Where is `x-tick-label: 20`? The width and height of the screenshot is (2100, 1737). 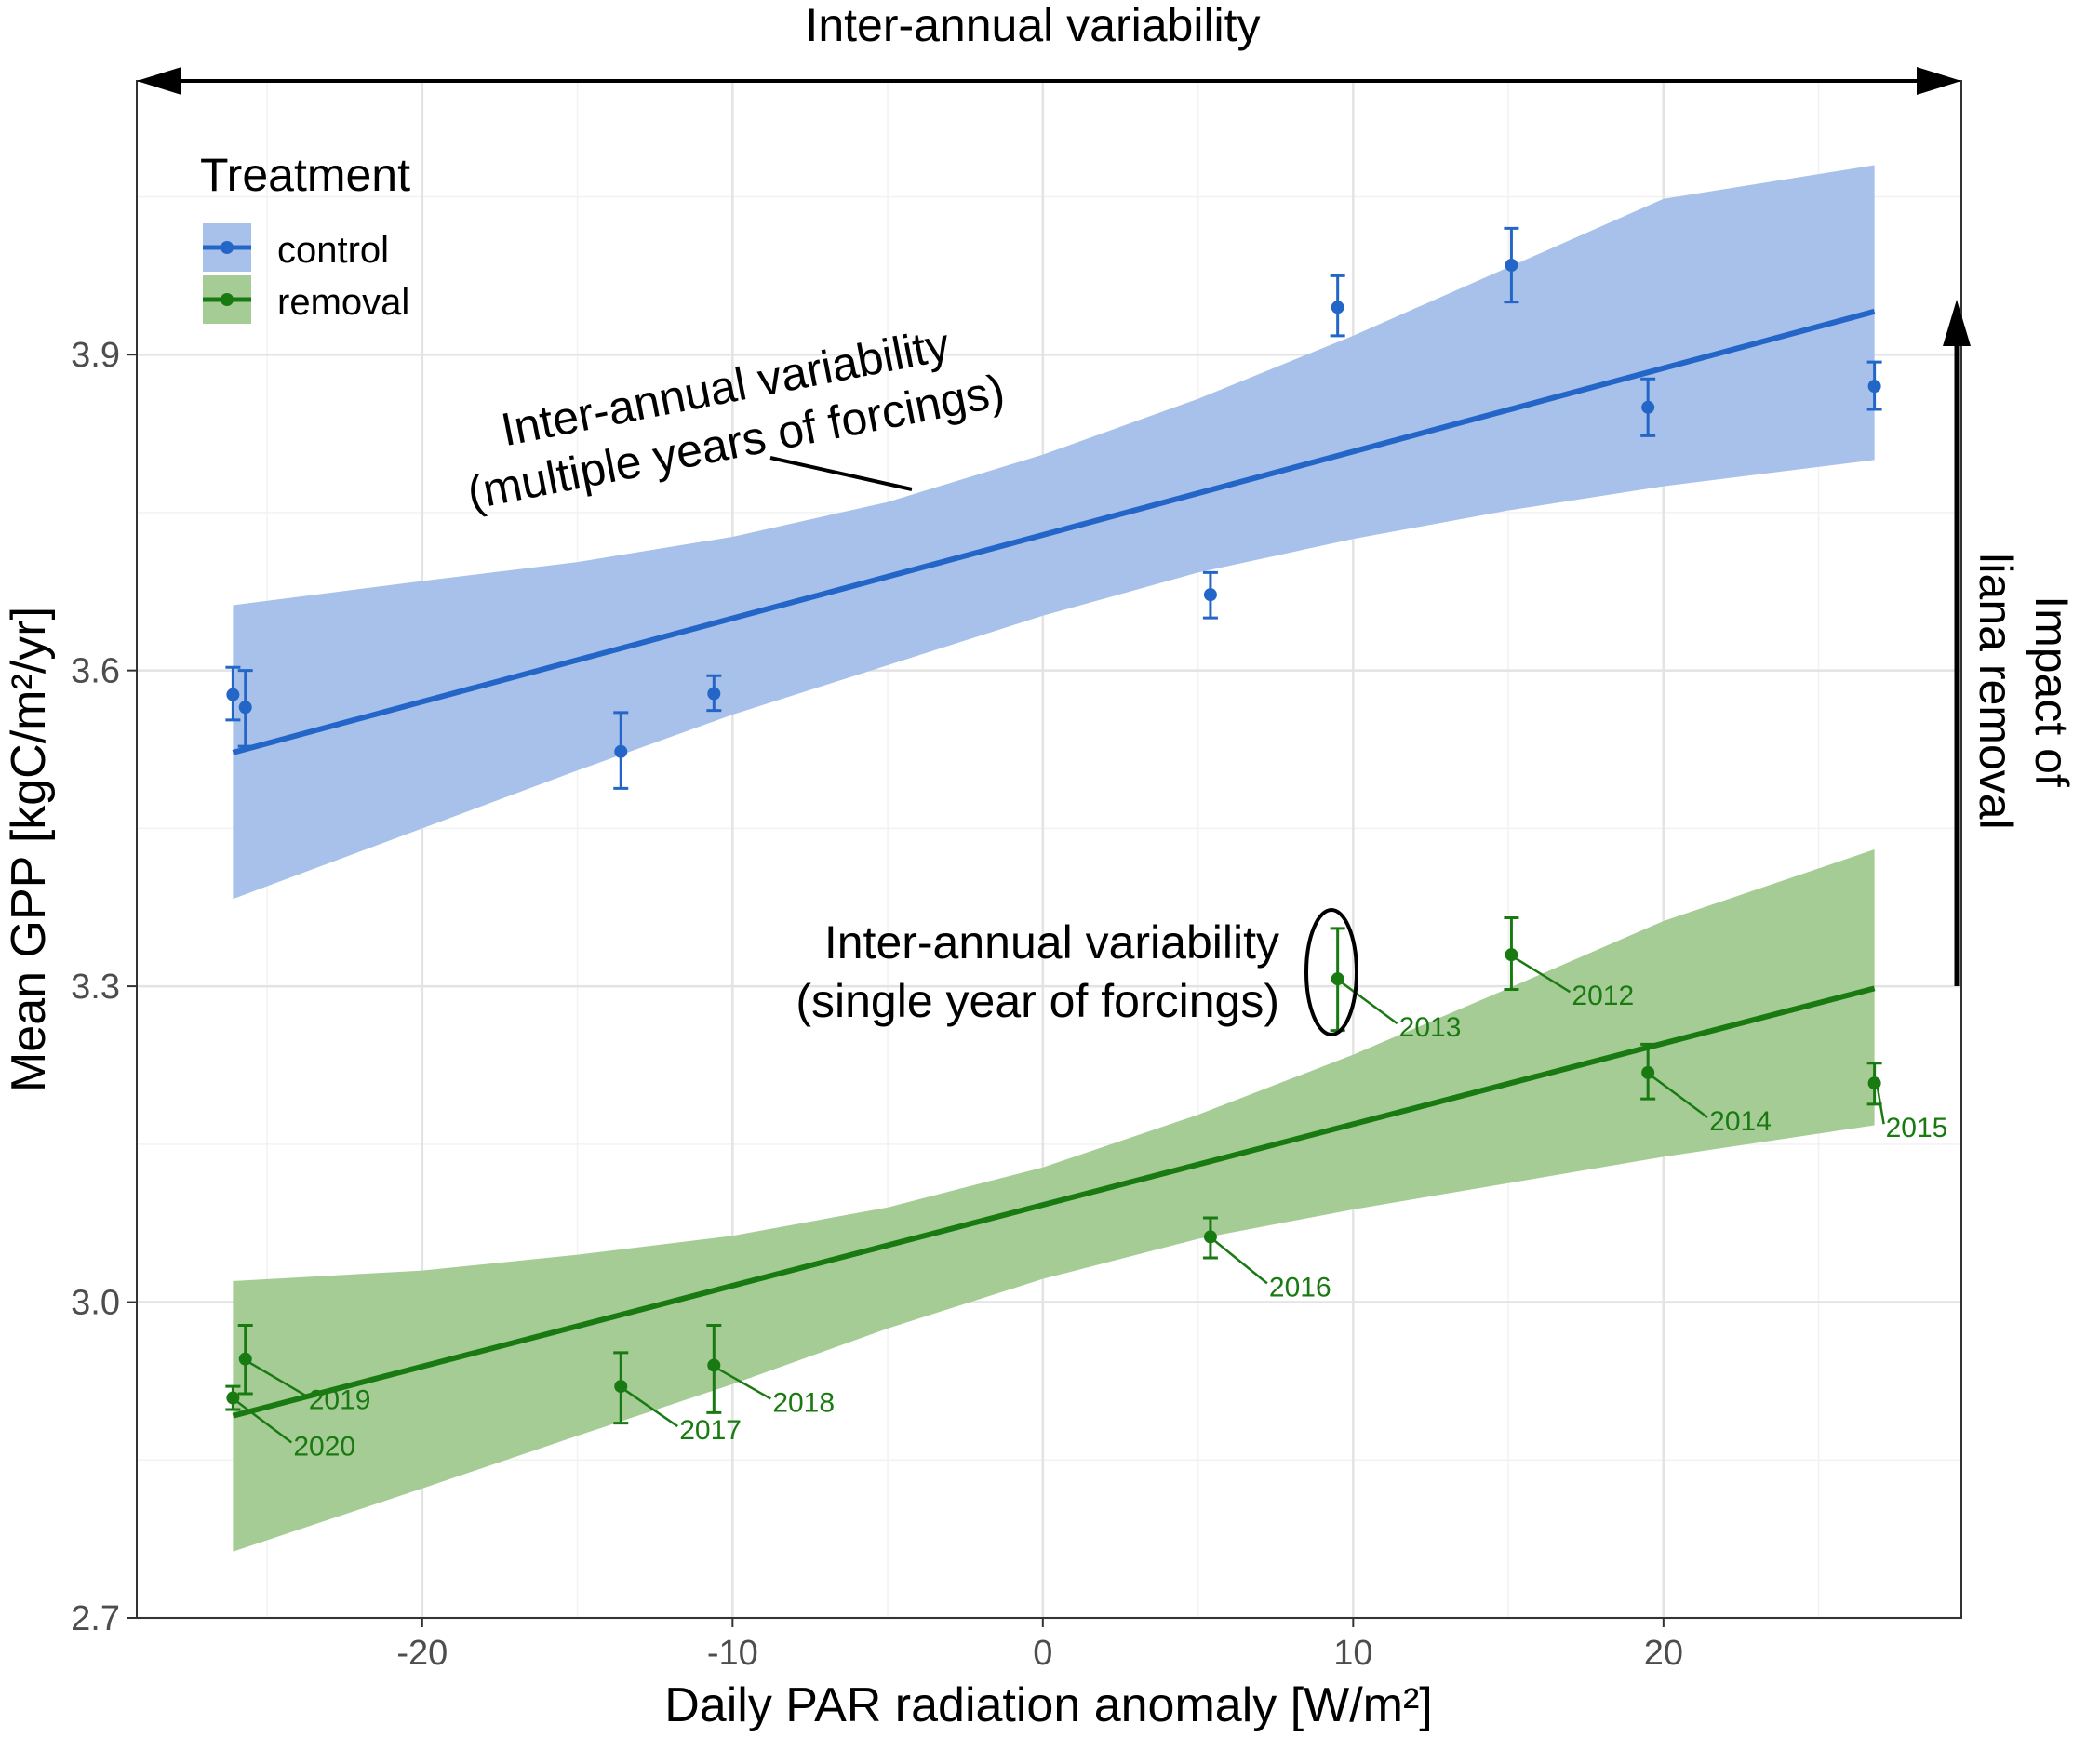
x-tick-label: 20 is located at coordinates (1664, 1653).